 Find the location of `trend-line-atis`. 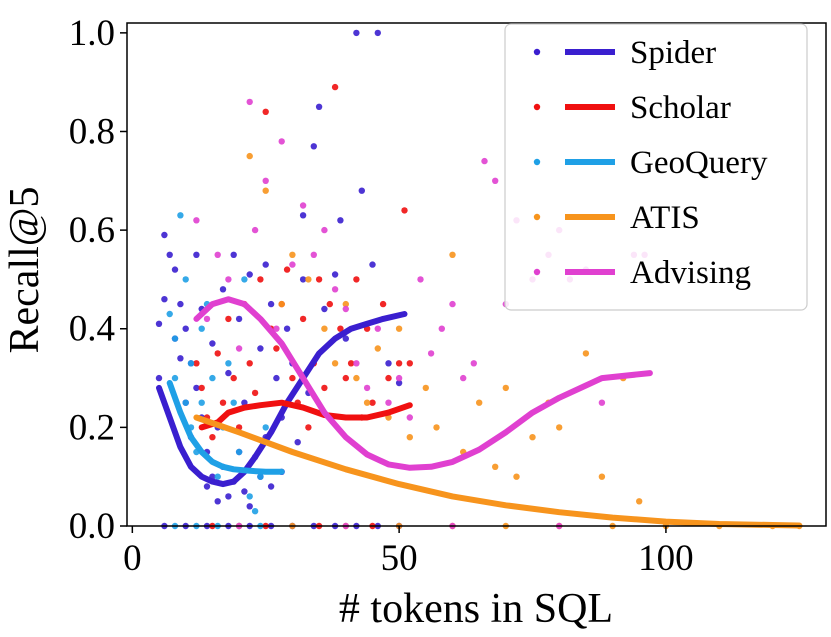

trend-line-atis is located at coordinates (498, 471).